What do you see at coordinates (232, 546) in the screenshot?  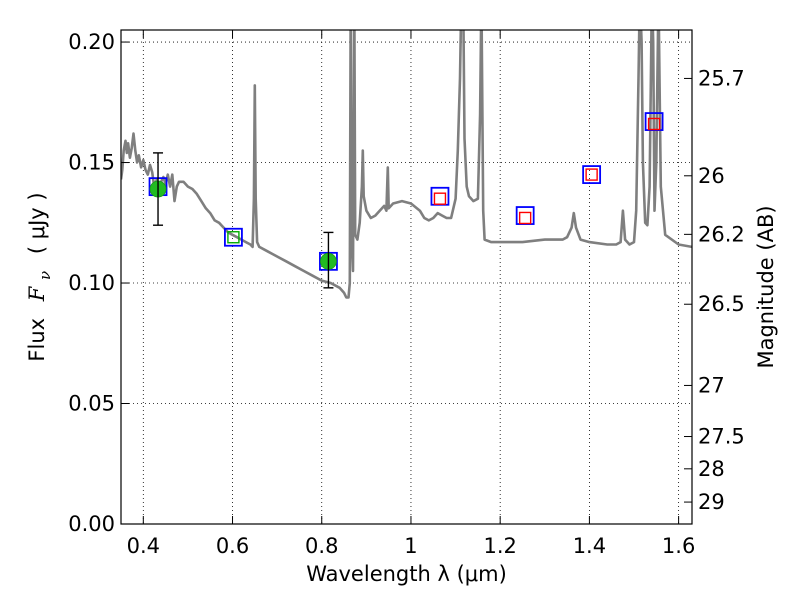 I see `x-tick-label: 0.6` at bounding box center [232, 546].